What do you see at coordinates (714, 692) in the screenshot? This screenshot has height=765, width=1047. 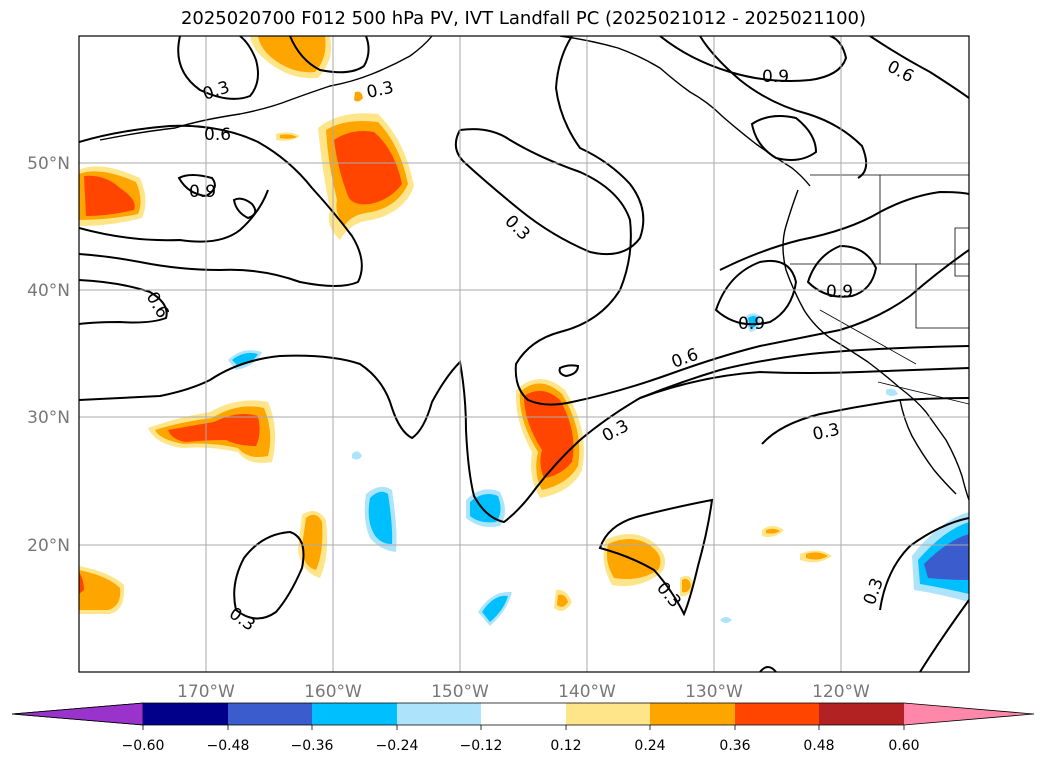 I see `lon-label: 130°W` at bounding box center [714, 692].